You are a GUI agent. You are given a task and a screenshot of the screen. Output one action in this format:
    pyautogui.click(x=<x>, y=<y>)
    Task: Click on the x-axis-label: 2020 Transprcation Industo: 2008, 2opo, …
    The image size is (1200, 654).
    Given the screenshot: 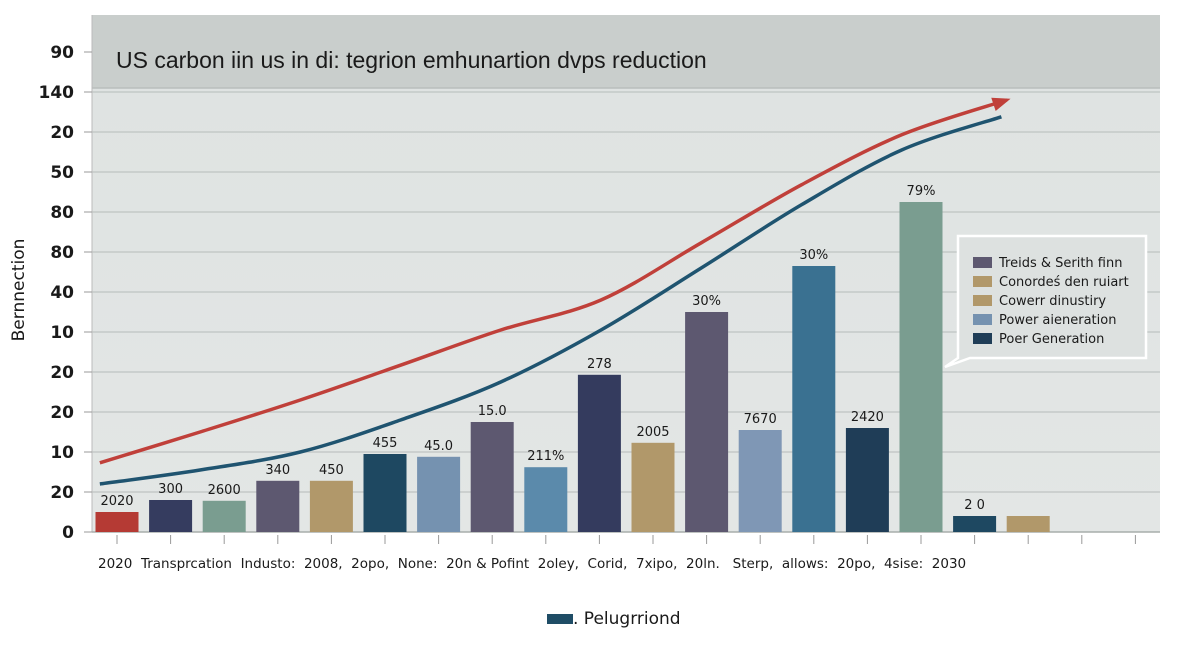 What is the action you would take?
    pyautogui.click(x=532, y=564)
    